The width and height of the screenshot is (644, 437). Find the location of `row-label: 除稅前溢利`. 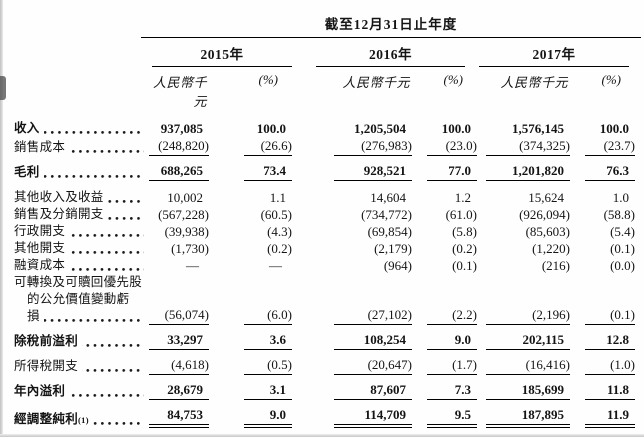

row-label: 除稅前溢利 is located at coordinates (80, 341).